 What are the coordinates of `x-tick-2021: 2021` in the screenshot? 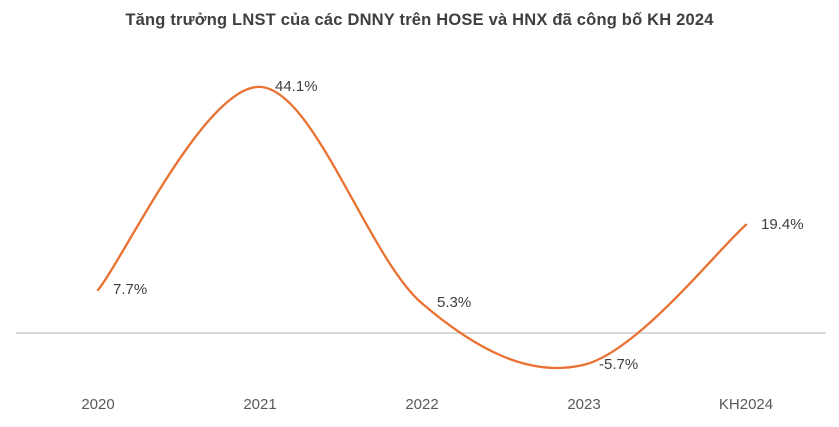 It's located at (260, 404).